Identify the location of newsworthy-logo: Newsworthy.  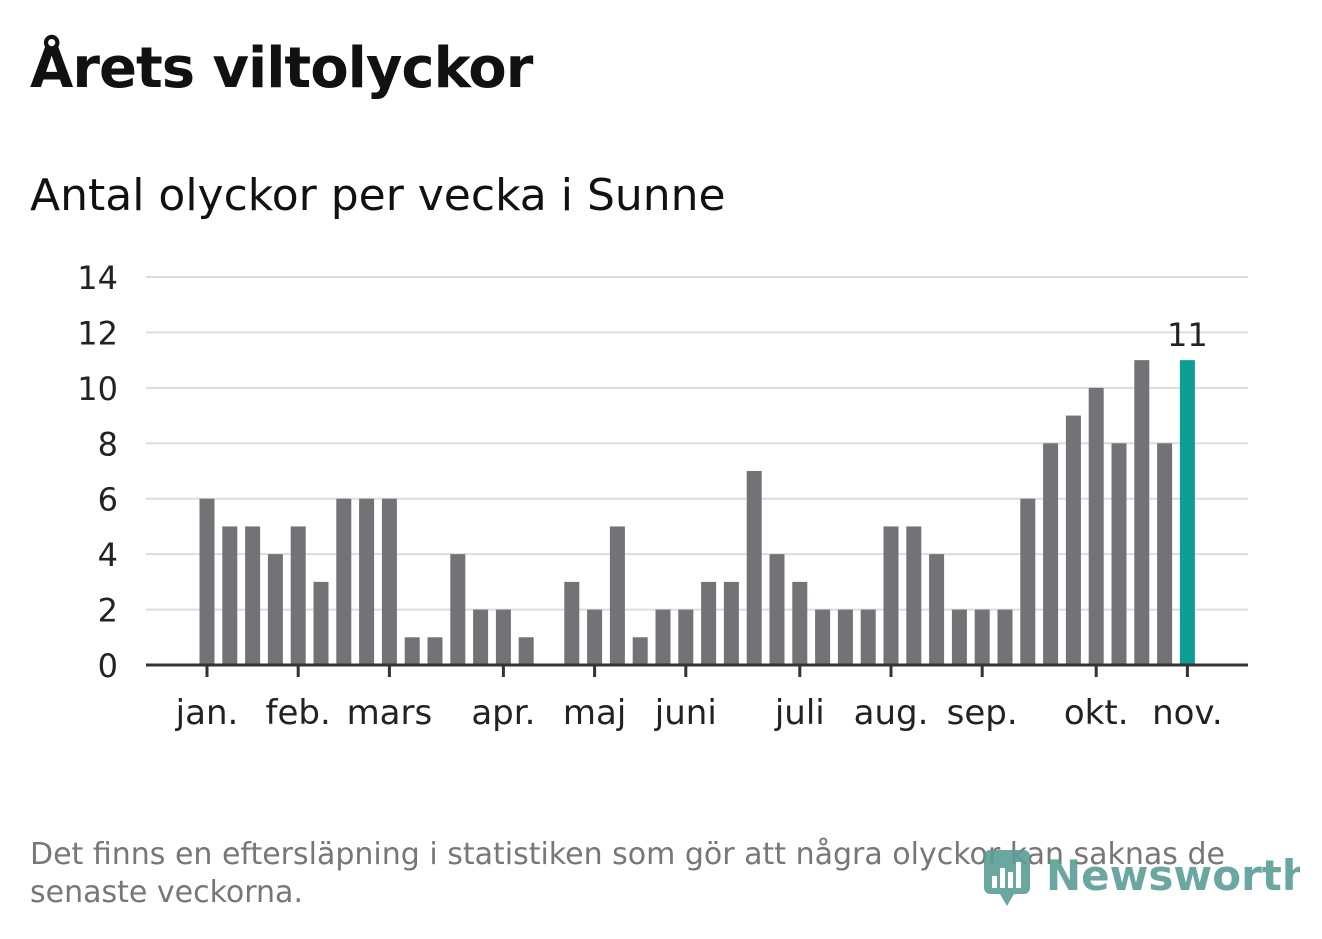
(1151, 876).